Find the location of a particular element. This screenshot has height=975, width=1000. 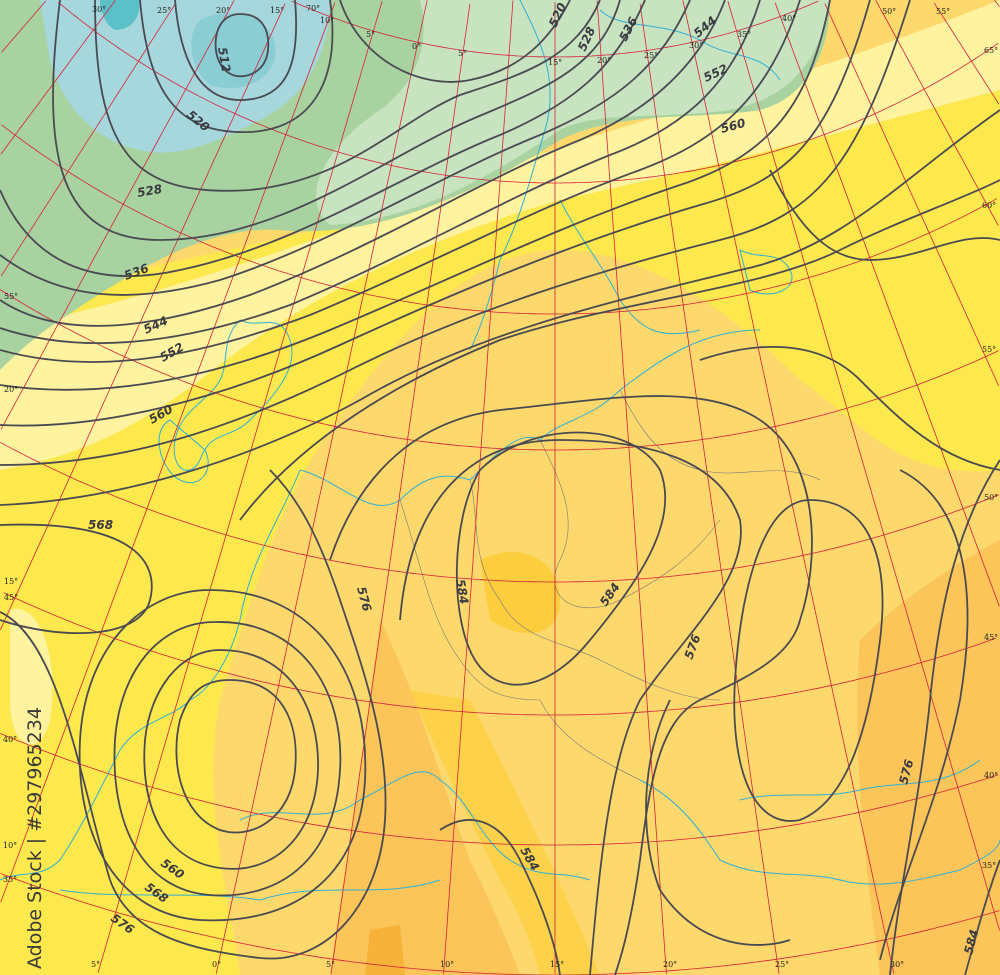

latitude-labels-left: 55° 20° 15° 45° 40° 10° 35° is located at coordinates (10, 588).